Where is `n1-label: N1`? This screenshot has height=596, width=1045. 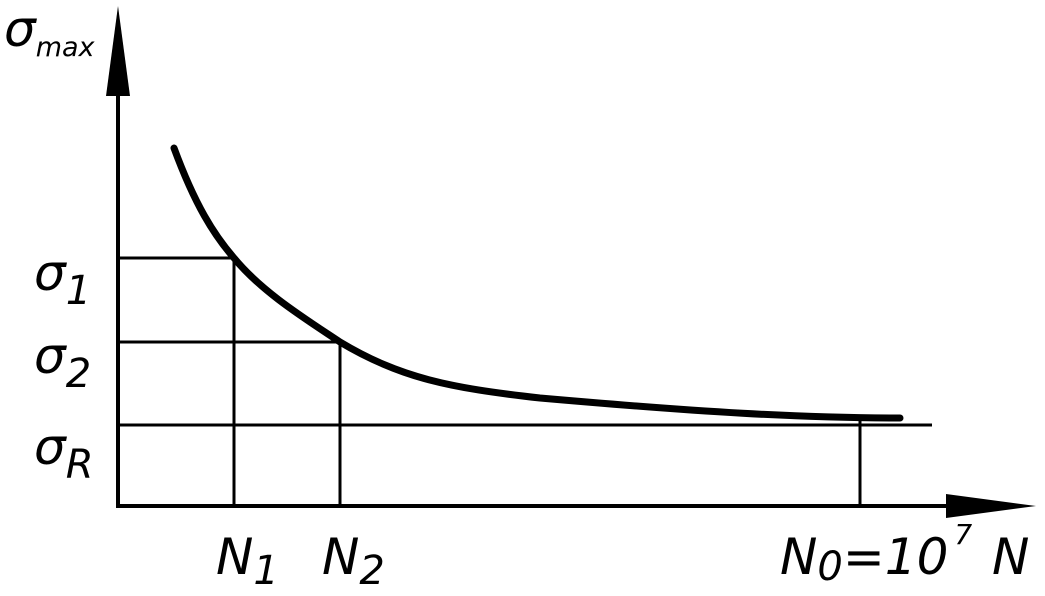
n1-label: N1 is located at coordinates (247, 561).